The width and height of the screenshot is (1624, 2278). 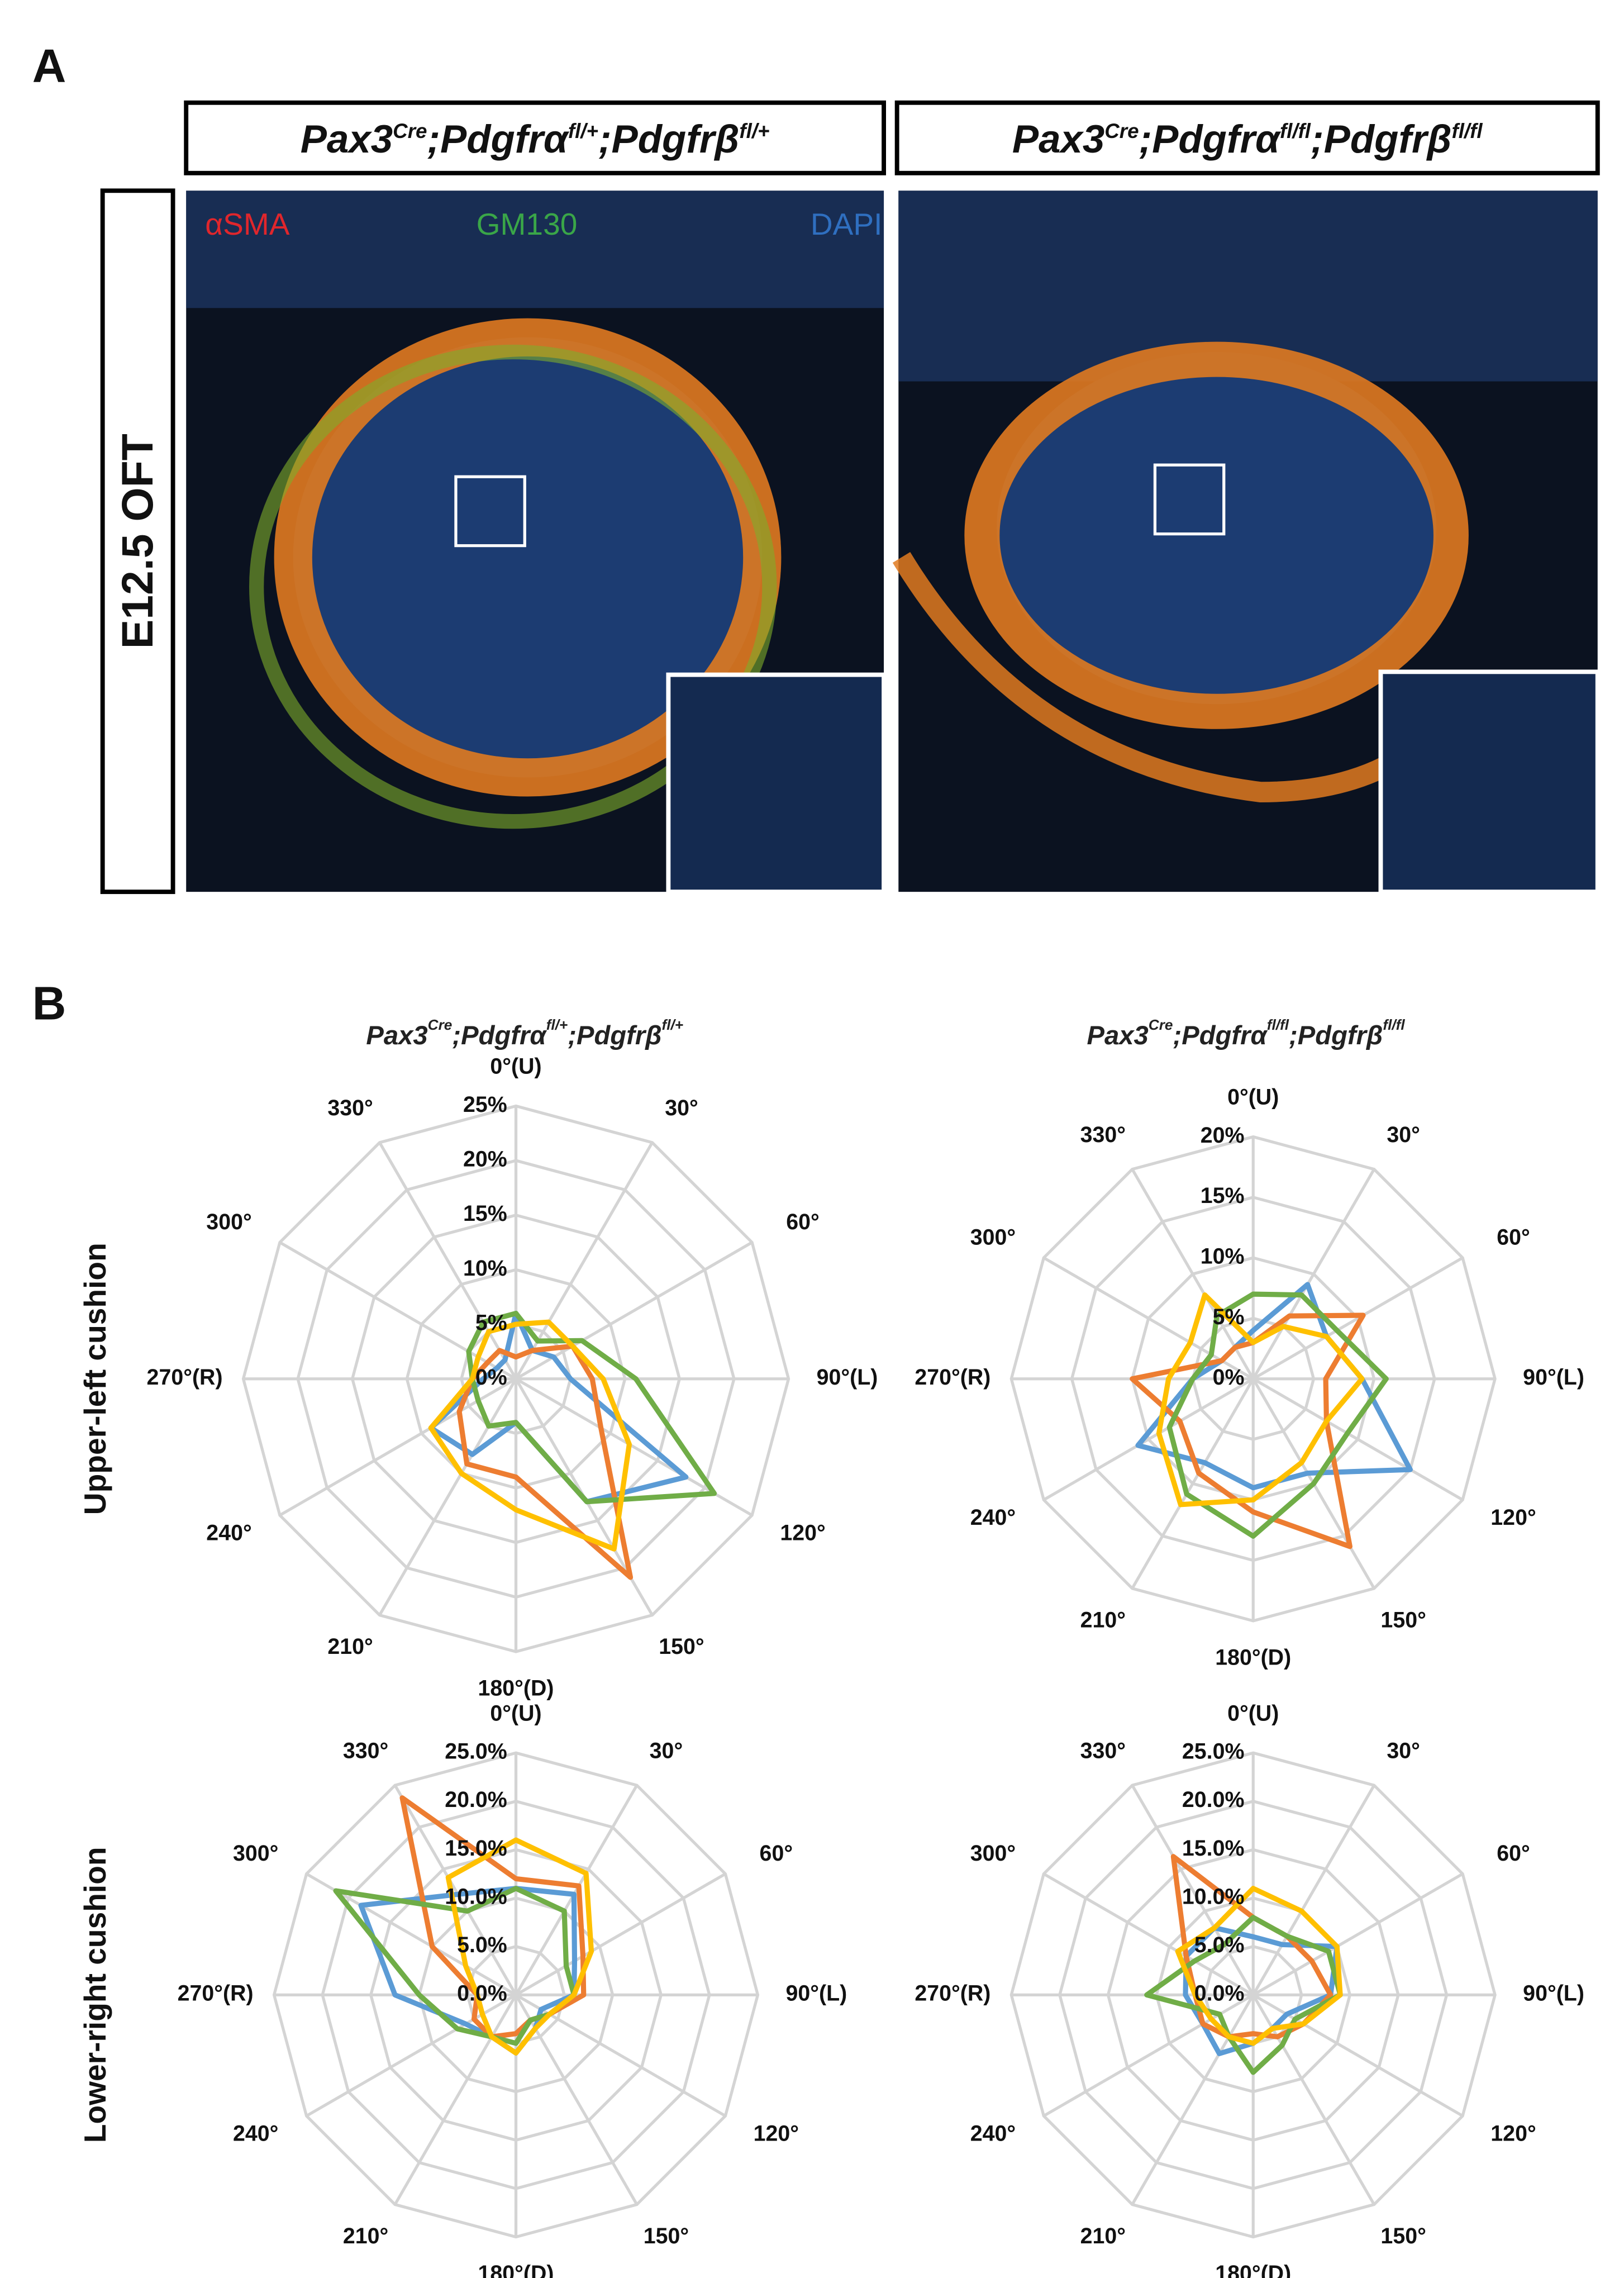 I want to click on category-label: 0°(U), so click(x=515, y=1066).